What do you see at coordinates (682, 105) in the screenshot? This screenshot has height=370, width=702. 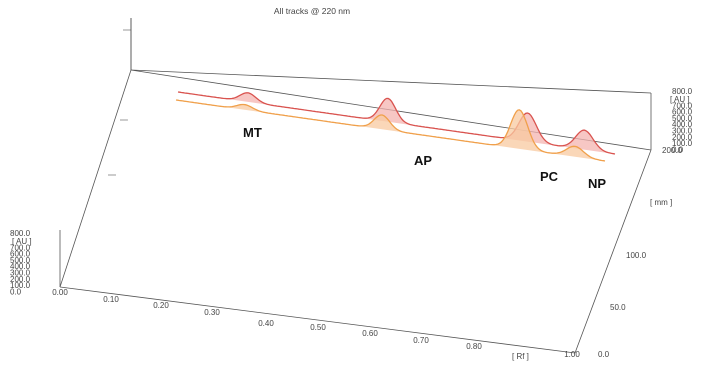 I see `z-tick-label-right: 700.0` at bounding box center [682, 105].